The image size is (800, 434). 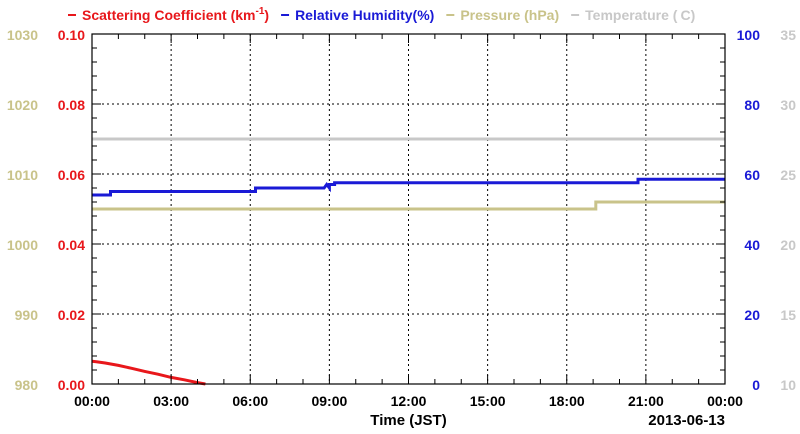 I want to click on x-tick-label: 03:00, so click(x=171, y=401).